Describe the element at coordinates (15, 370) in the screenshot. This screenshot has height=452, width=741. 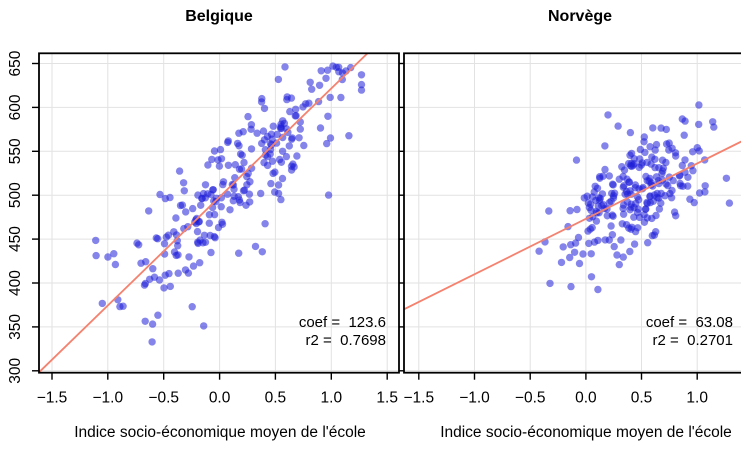
I see `svg-text: 300` at that location.